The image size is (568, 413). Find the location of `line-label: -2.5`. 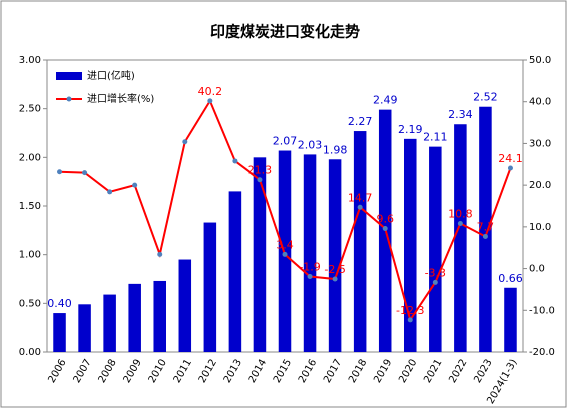

line-label: -2.5 is located at coordinates (334, 269).